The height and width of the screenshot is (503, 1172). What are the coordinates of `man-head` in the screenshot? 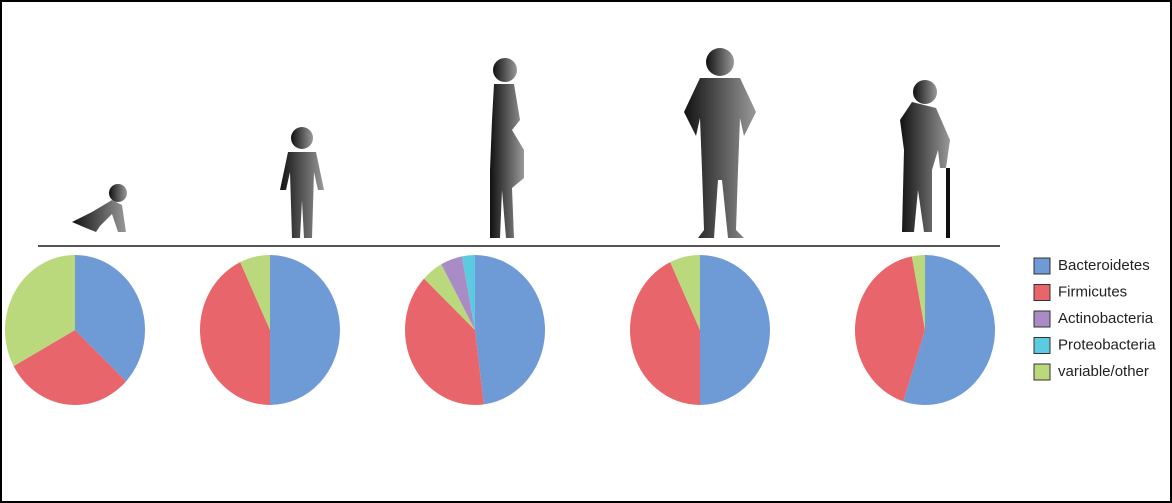 It's located at (720, 62).